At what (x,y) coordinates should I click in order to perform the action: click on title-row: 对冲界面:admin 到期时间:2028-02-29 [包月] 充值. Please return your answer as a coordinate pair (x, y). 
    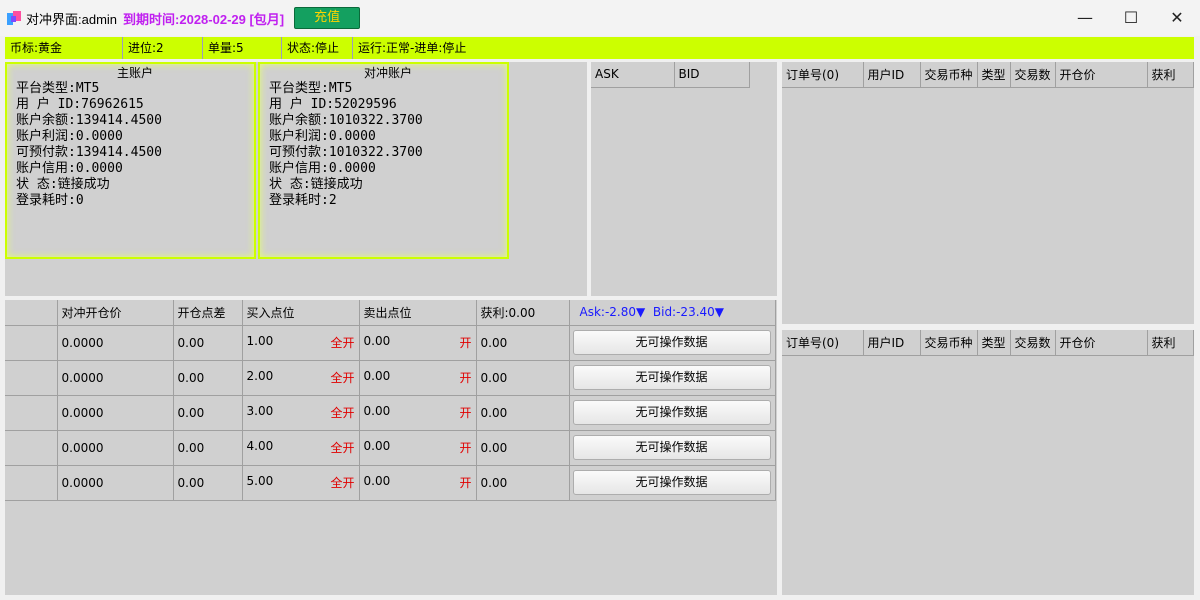
    Looking at the image, I should click on (183, 18).